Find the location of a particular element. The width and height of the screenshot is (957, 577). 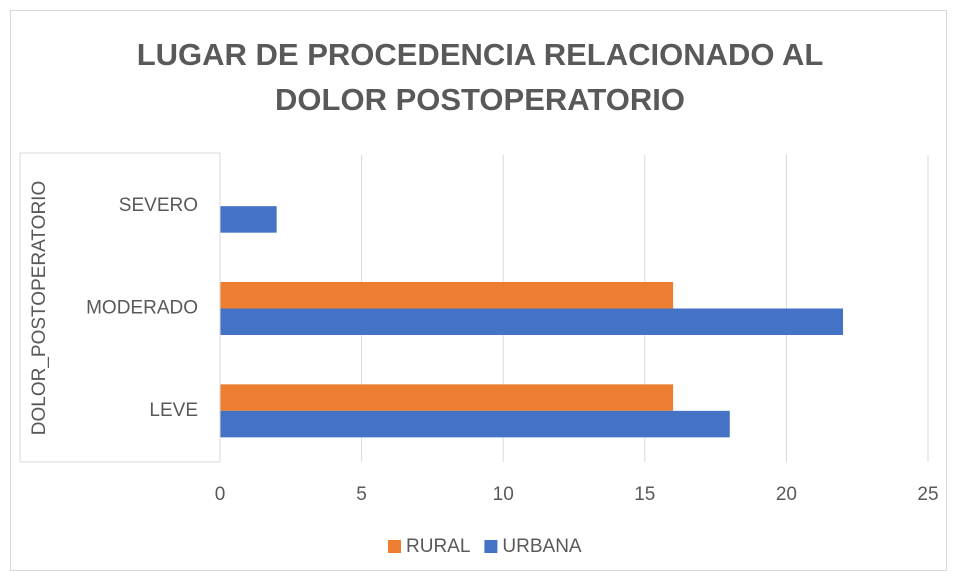

legend-label: URBANA is located at coordinates (542, 546).